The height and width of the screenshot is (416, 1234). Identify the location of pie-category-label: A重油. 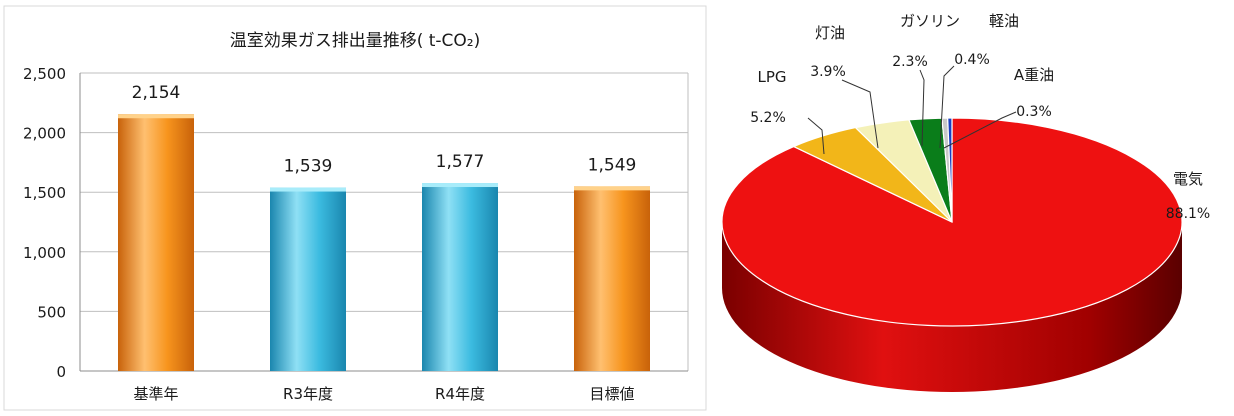
(1034, 75).